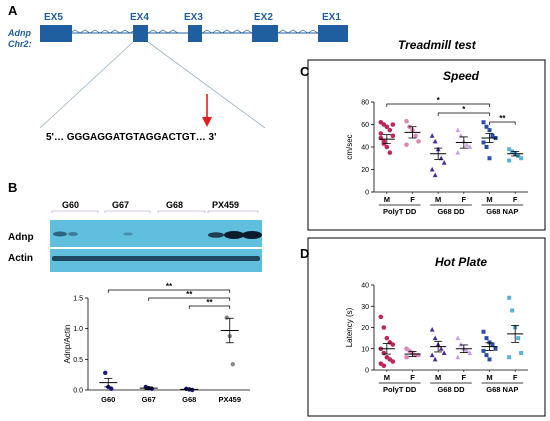 This screenshot has width=550, height=421. Describe the element at coordinates (131, 137) in the screenshot. I see `sequence-text: 5'… GGGAGGATGTAGGACTGT… 3'` at that location.